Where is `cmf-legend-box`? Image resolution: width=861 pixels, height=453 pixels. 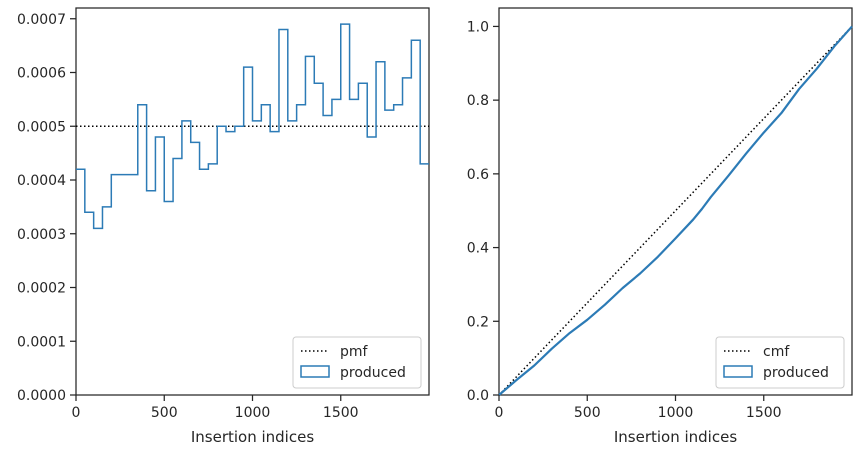 cmf-legend-box is located at coordinates (780, 362).